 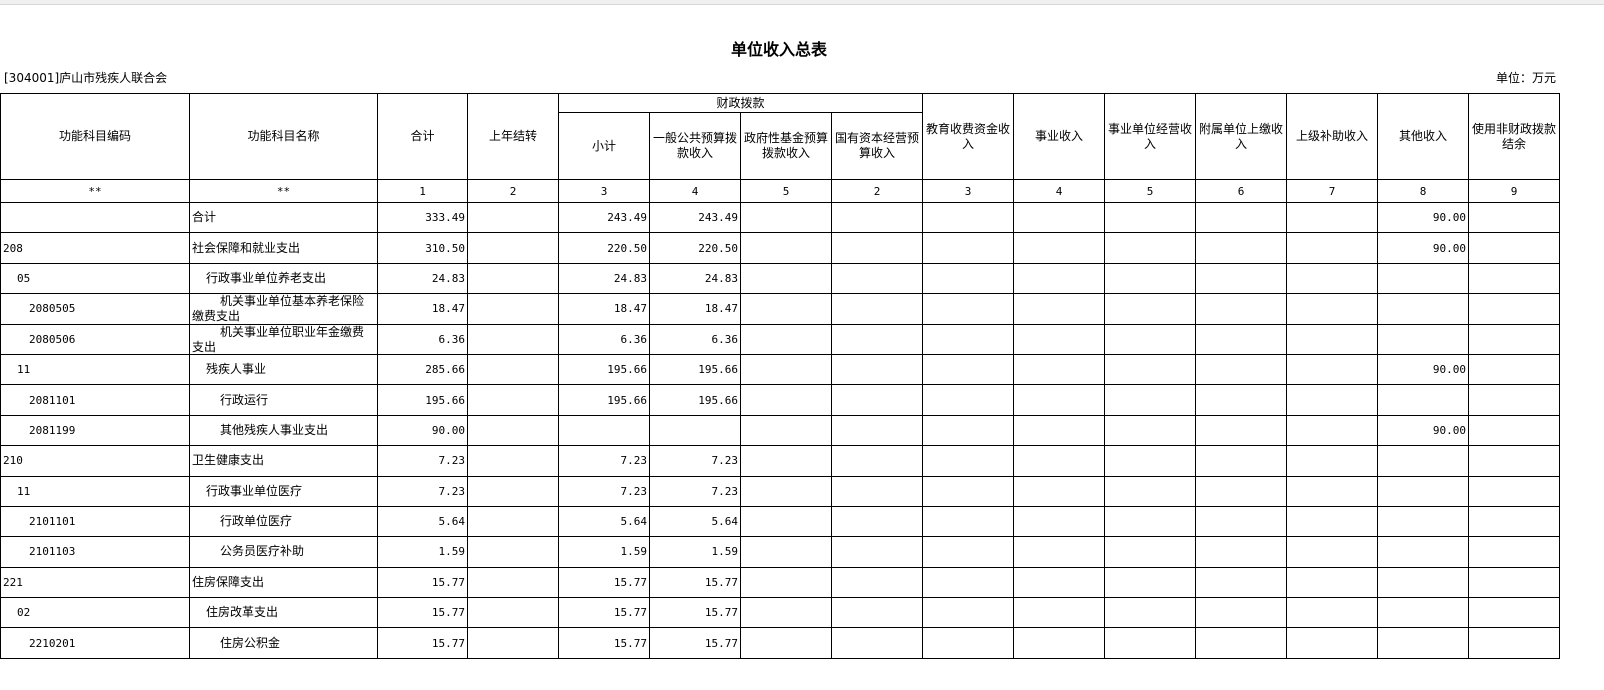 I want to click on row-name-cell: 行政事业单位医疗, so click(x=283, y=491).